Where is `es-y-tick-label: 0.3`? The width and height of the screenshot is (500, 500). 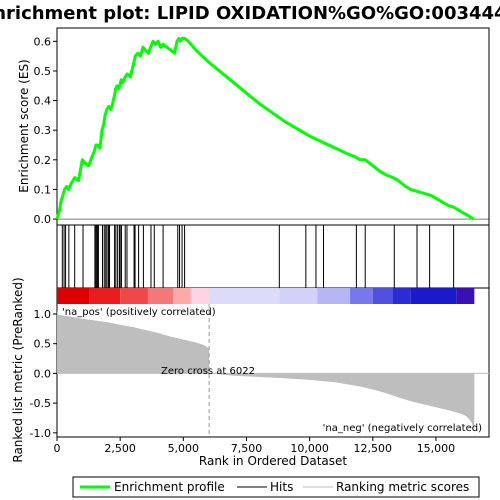
es-y-tick-label: 0.3 is located at coordinates (43, 130).